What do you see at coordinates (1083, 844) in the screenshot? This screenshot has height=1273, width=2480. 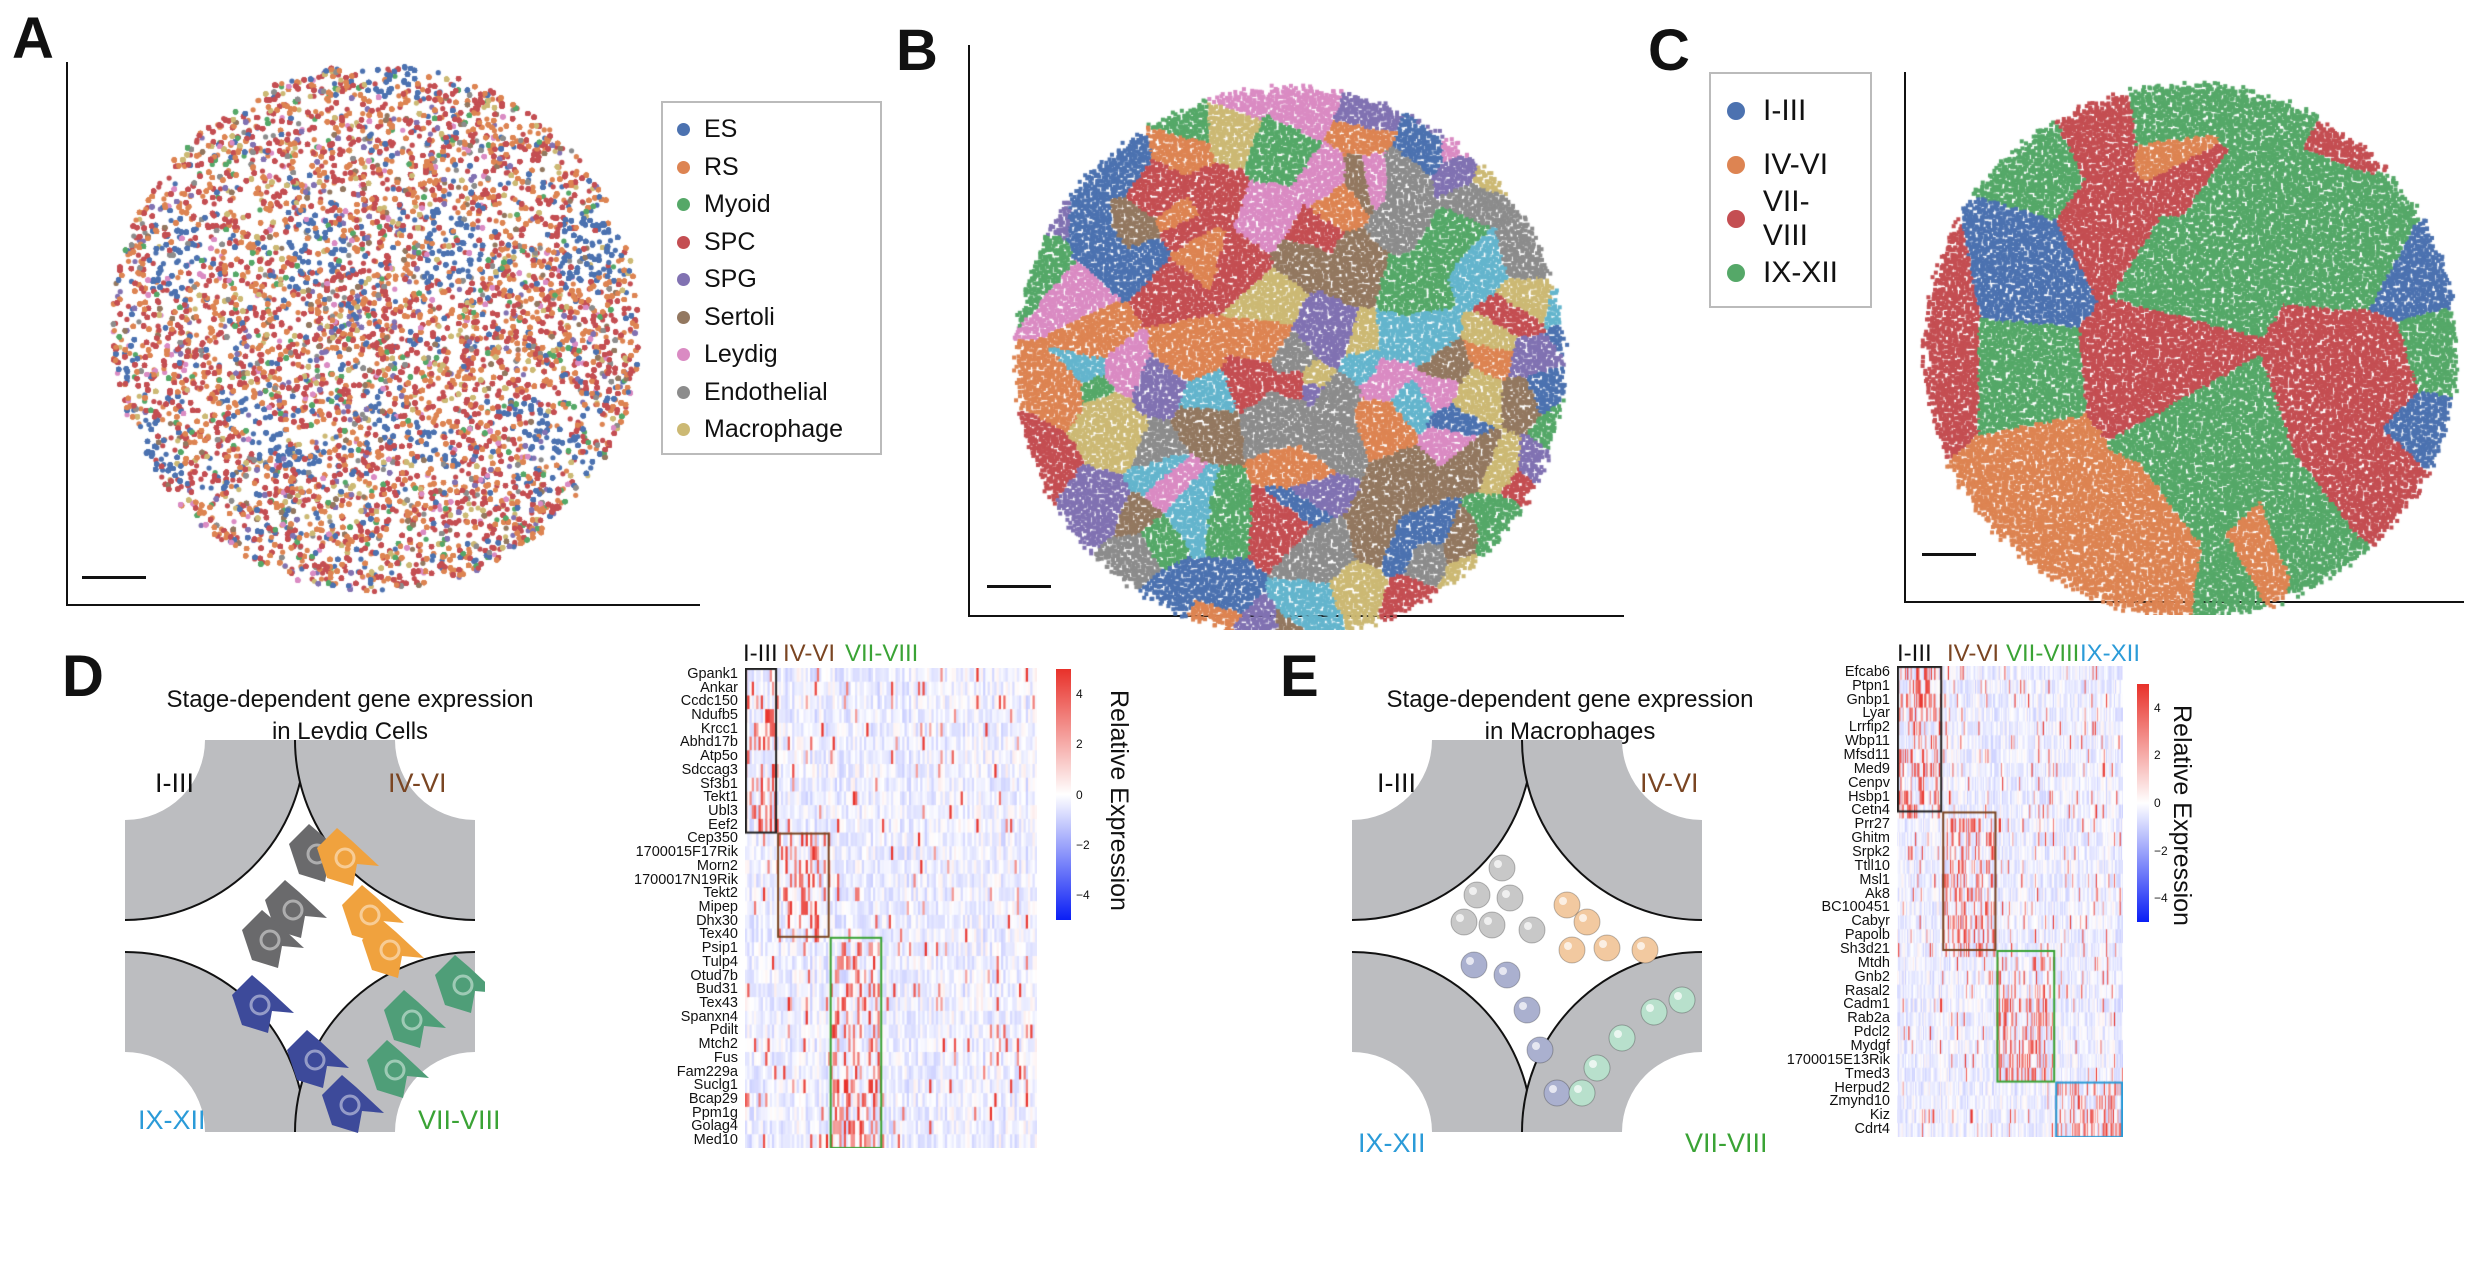 I see `colorbar-tick: −2` at bounding box center [1083, 844].